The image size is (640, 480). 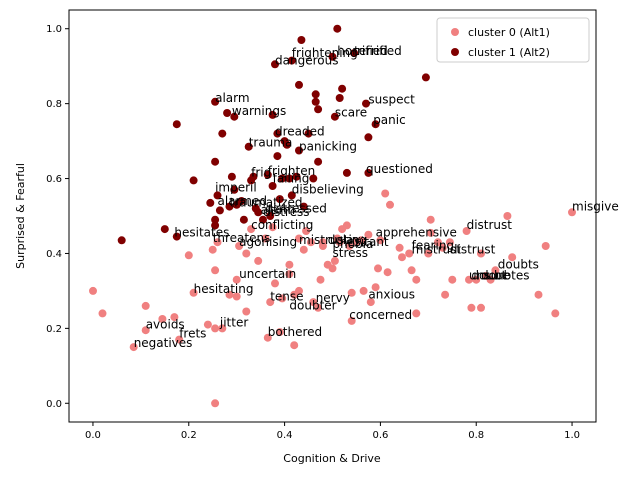 I want to click on word-label: warnings, so click(x=259, y=111).